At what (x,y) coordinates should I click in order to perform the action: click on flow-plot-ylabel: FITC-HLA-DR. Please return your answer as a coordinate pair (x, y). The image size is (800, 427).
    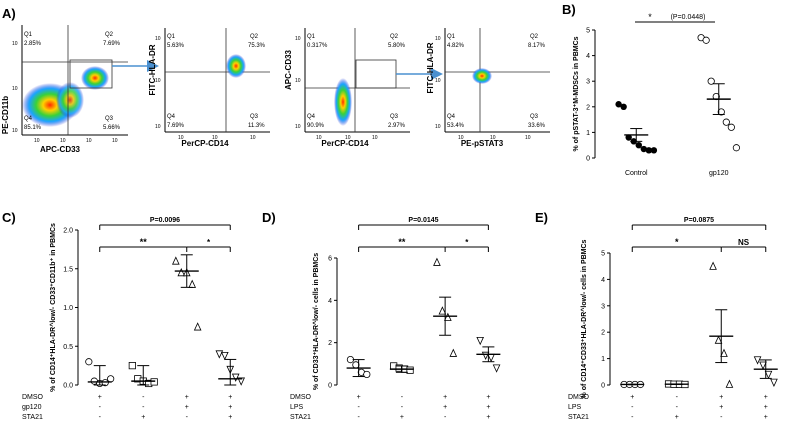
    Looking at the image, I should click on (152, 69).